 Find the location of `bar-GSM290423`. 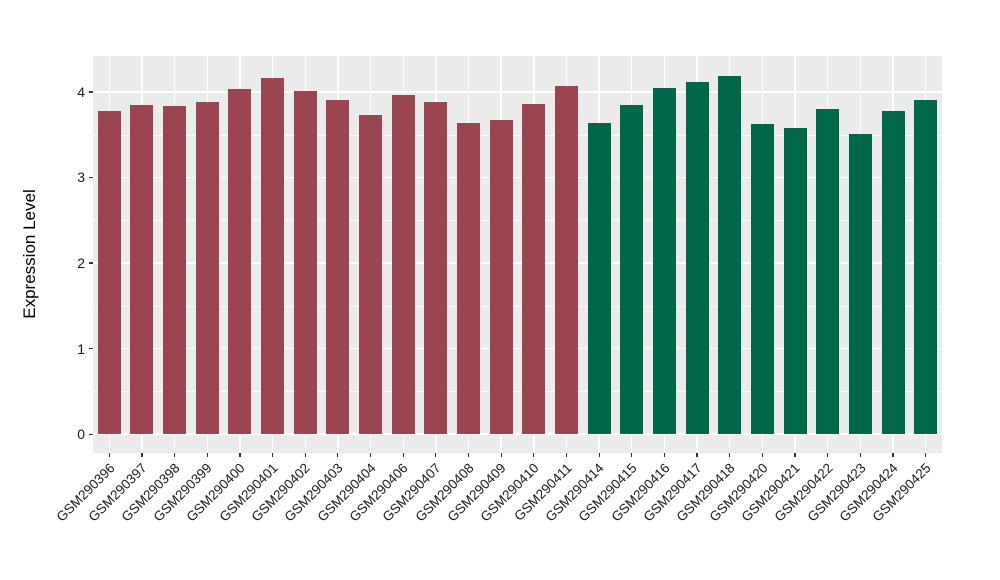

bar-GSM290423 is located at coordinates (860, 284).